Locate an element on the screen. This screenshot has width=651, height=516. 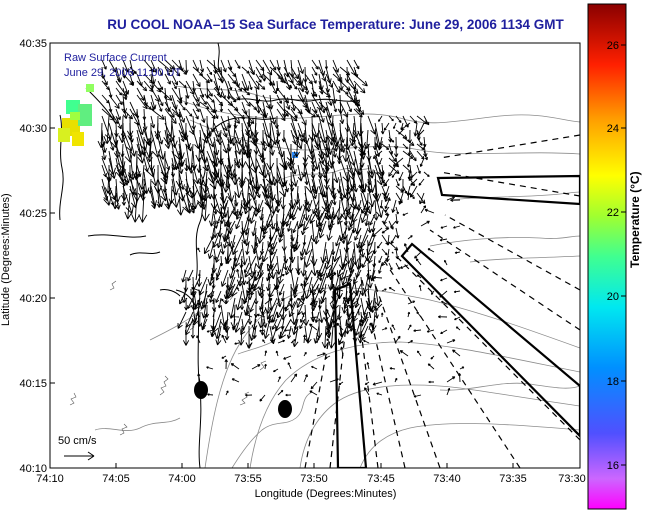
y-tick-label: 40:10 is located at coordinates (33, 469).